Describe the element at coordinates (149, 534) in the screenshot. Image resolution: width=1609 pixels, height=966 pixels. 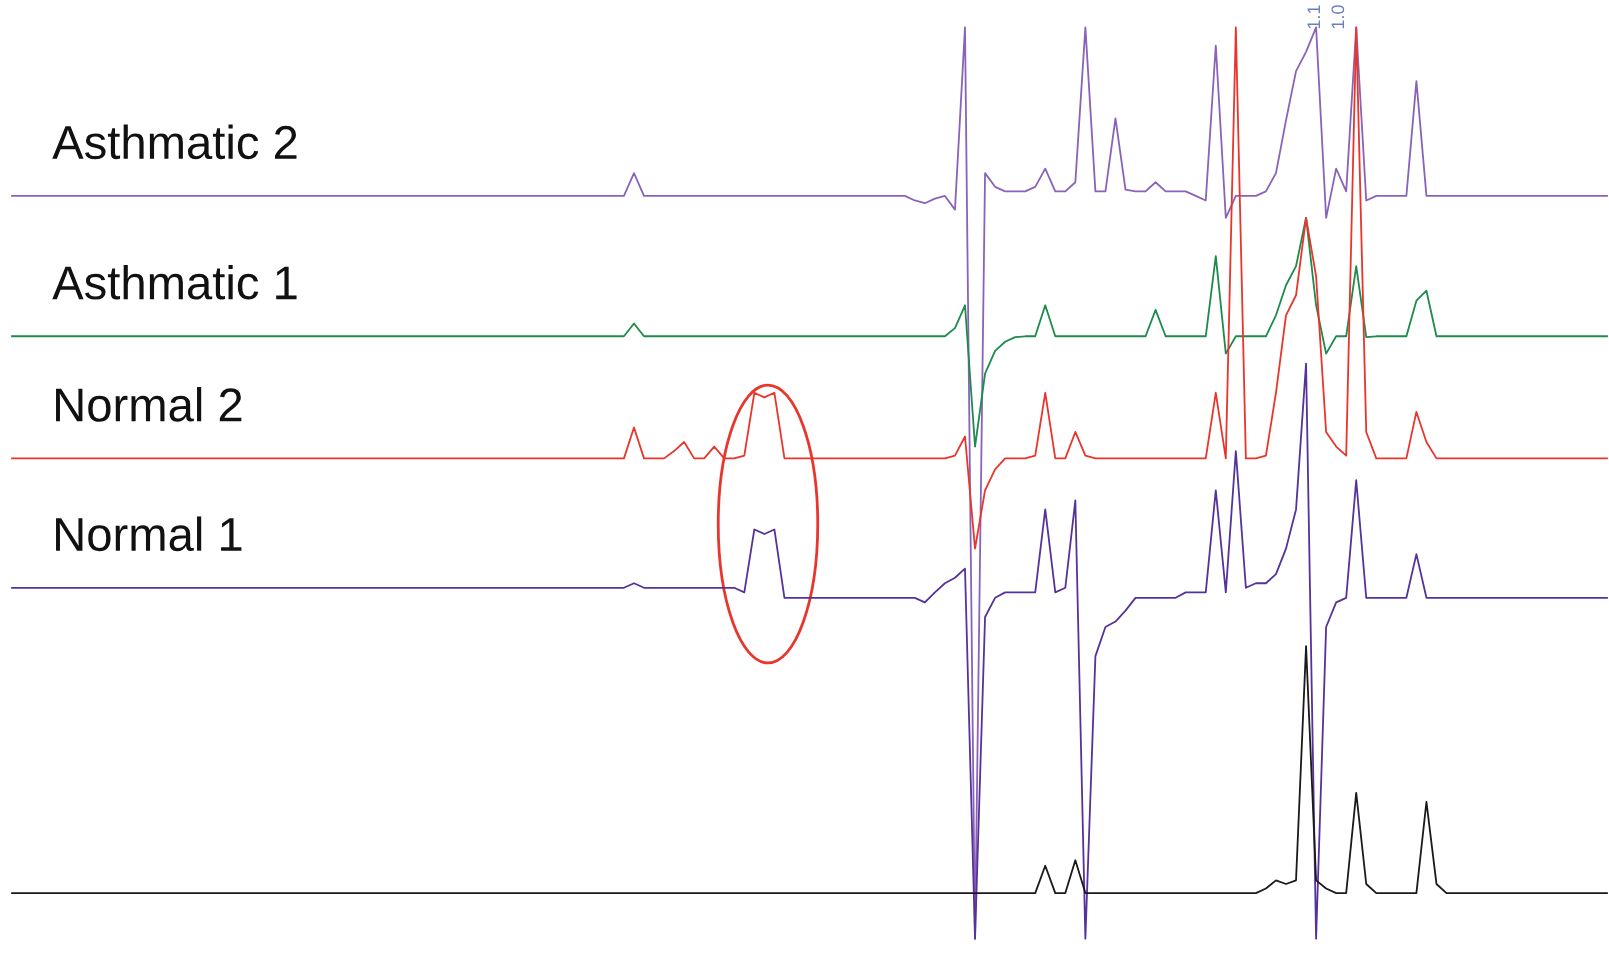
I see `series-label: Normal 1` at that location.